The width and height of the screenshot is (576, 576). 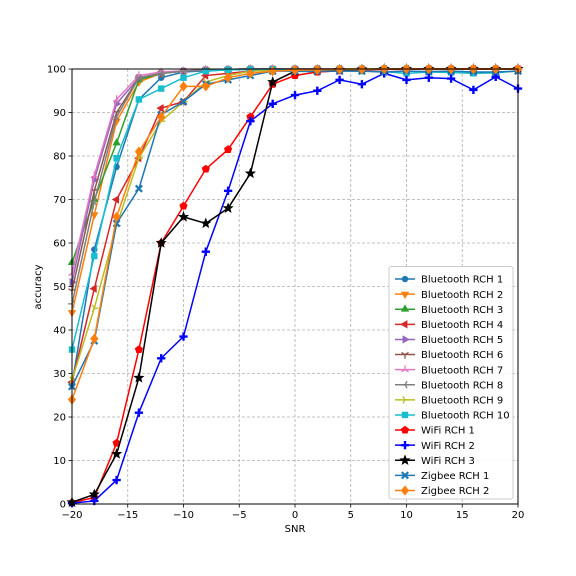 I want to click on legend-entry: Zigbee RCH 1, so click(x=442, y=476).